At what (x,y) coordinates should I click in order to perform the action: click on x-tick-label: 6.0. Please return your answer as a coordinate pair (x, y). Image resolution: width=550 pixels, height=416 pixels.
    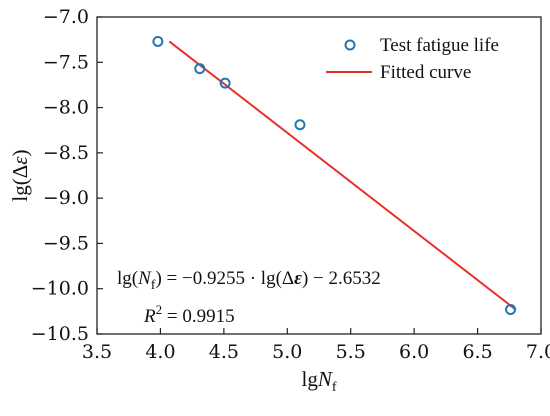
    Looking at the image, I should click on (414, 352).